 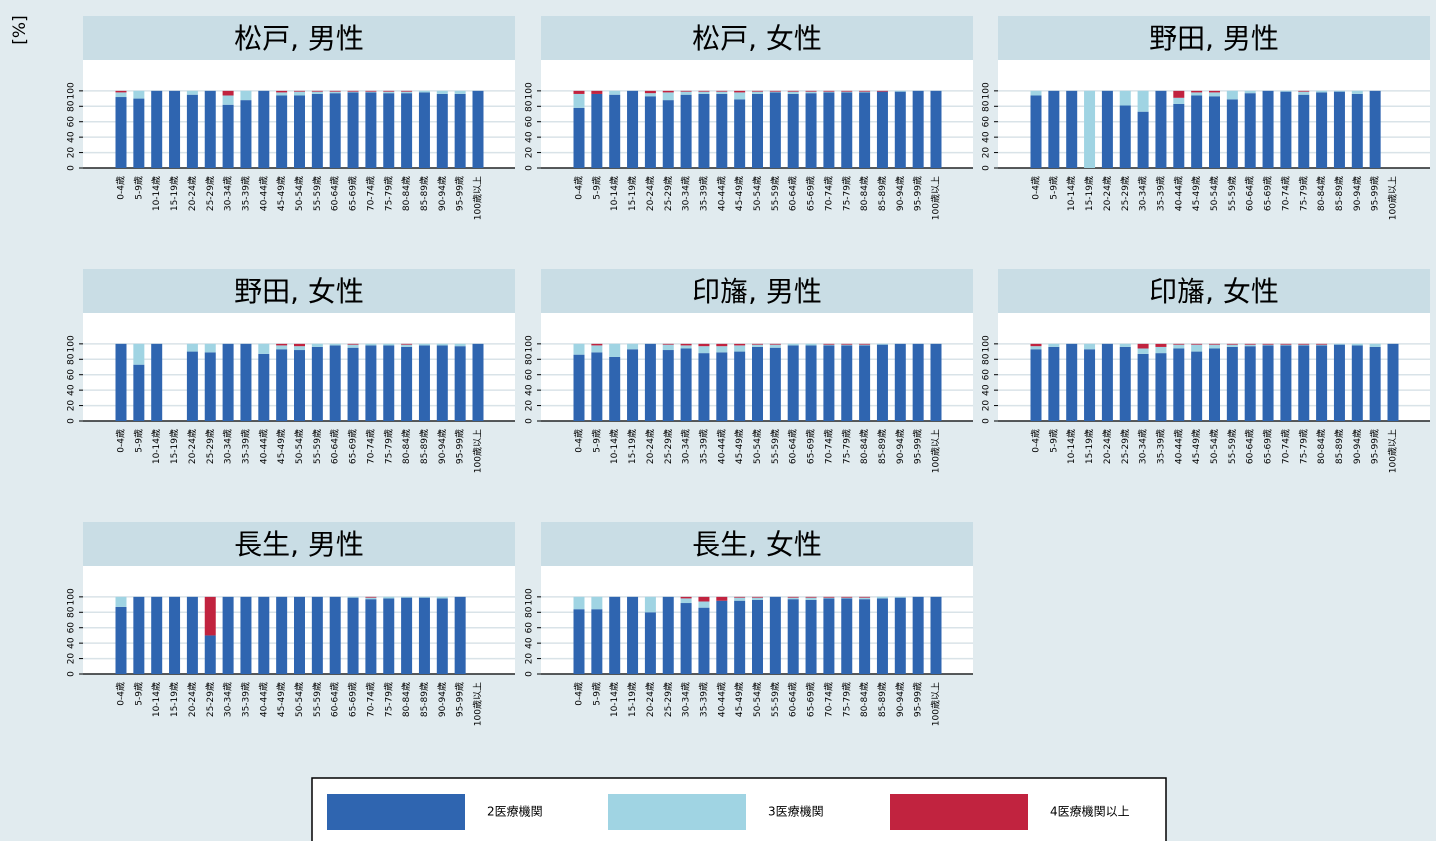 I want to click on x-tick-label: 75-79歳, so click(x=388, y=193).